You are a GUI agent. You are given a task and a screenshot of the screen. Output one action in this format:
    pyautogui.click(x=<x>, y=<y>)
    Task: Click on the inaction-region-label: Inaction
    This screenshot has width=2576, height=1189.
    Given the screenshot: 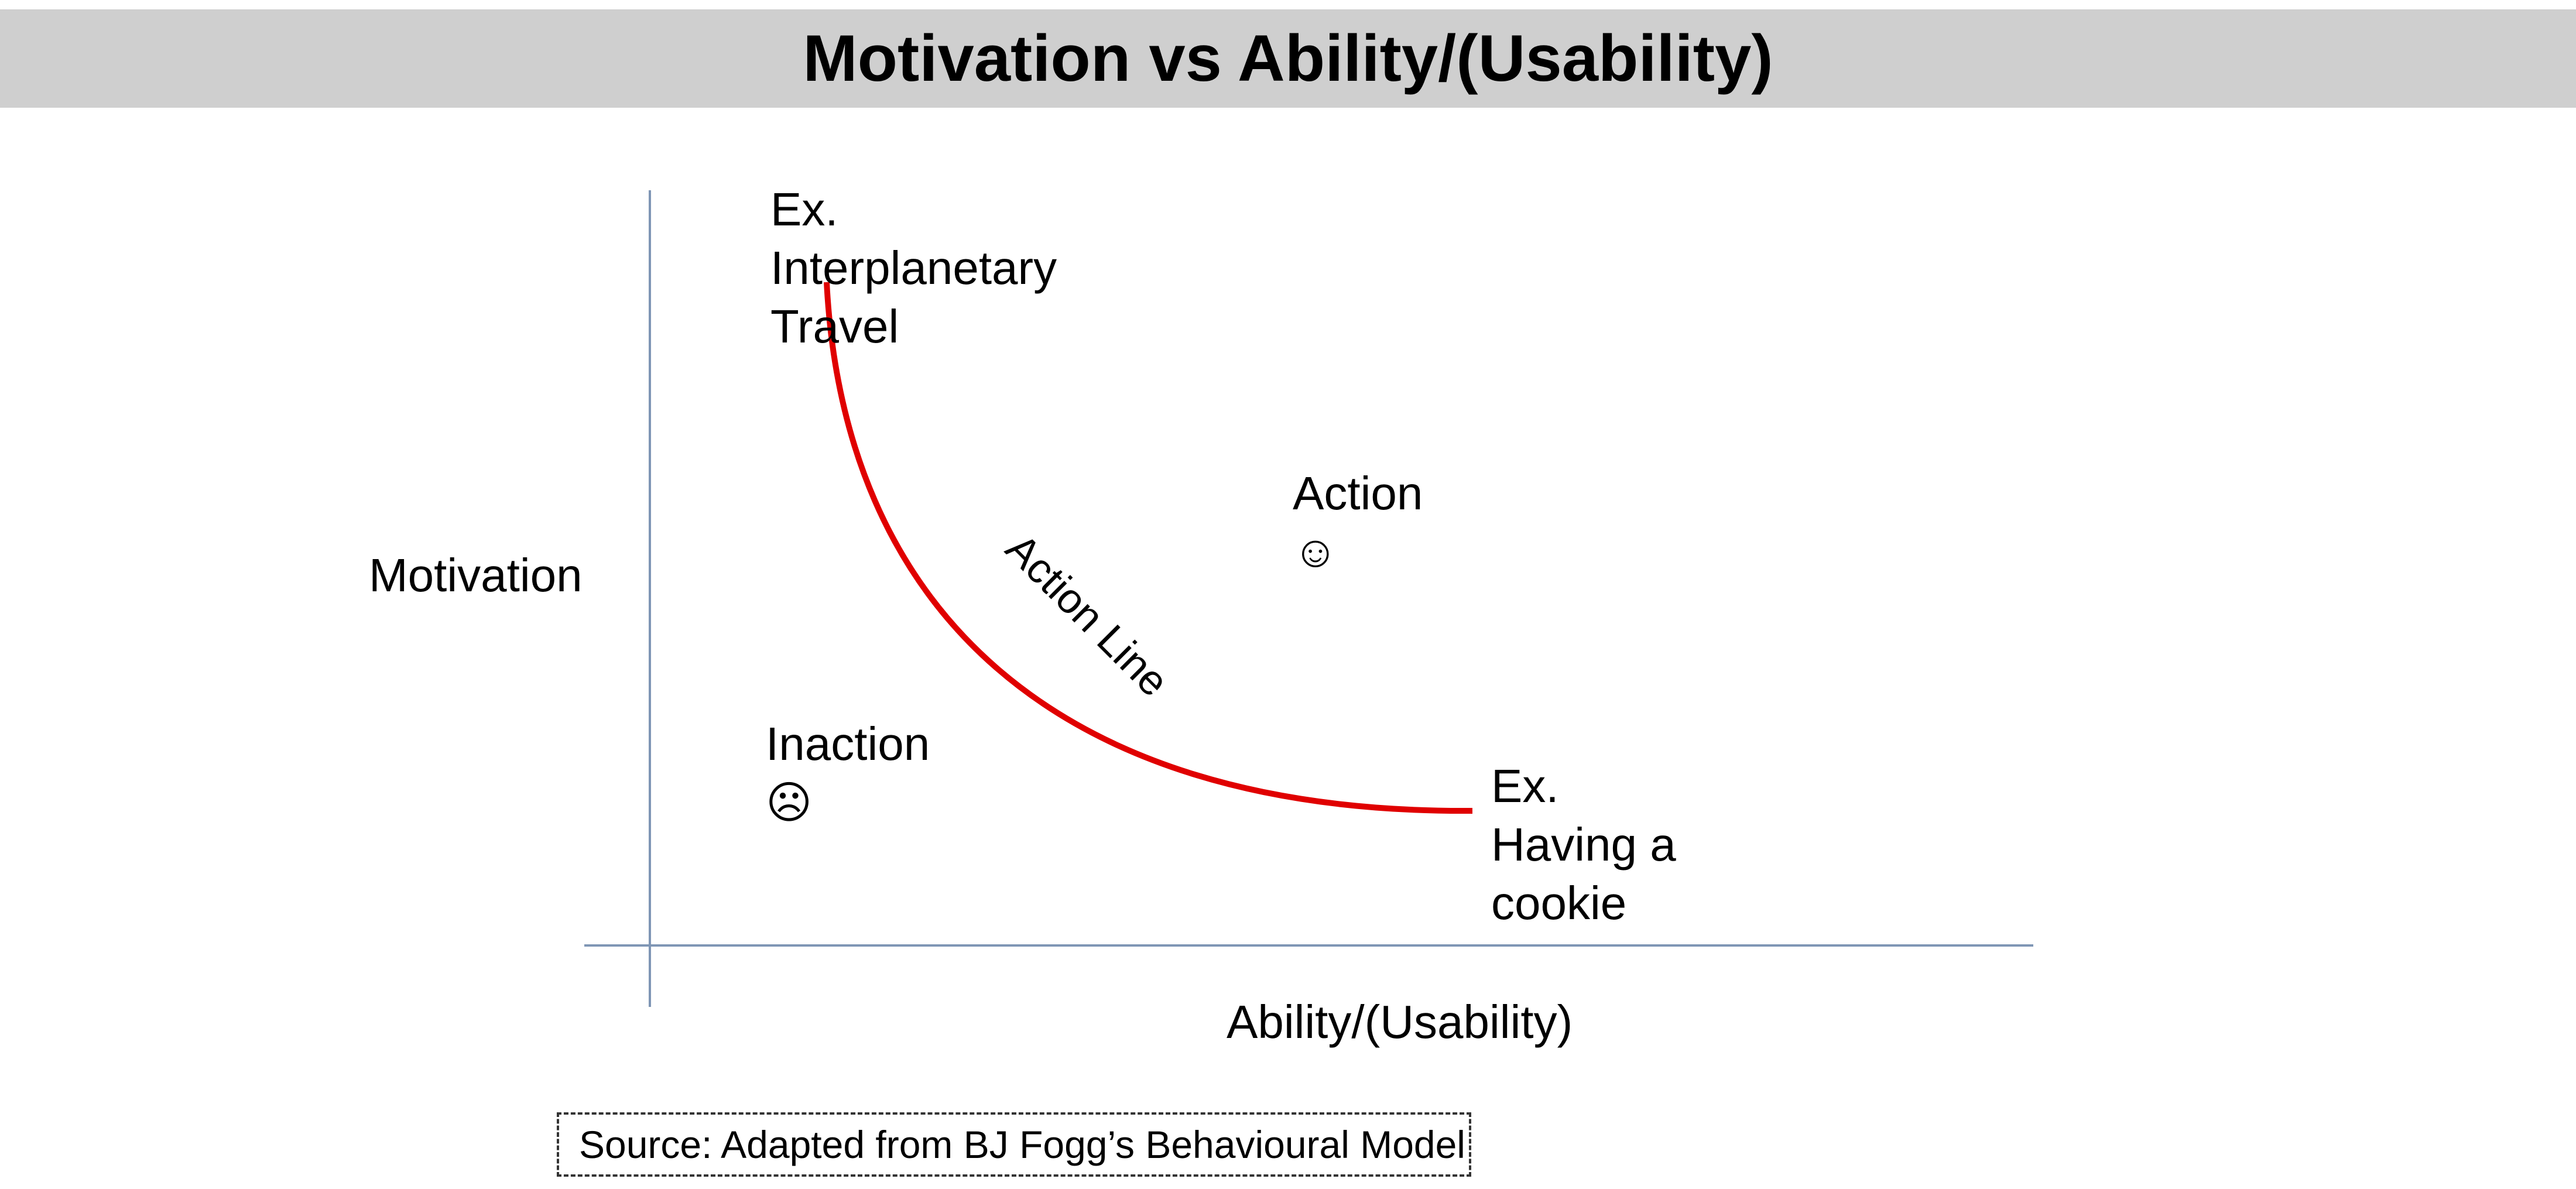 What is the action you would take?
    pyautogui.click(x=848, y=744)
    